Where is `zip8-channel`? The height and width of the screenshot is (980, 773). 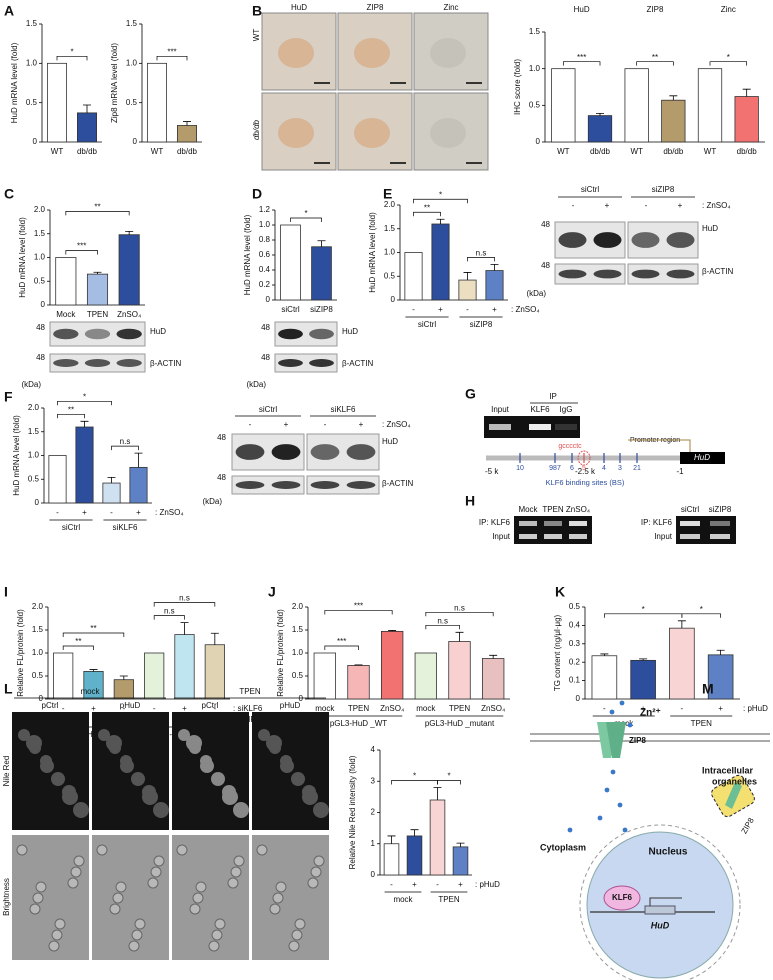 zip8-channel is located at coordinates (733, 795).